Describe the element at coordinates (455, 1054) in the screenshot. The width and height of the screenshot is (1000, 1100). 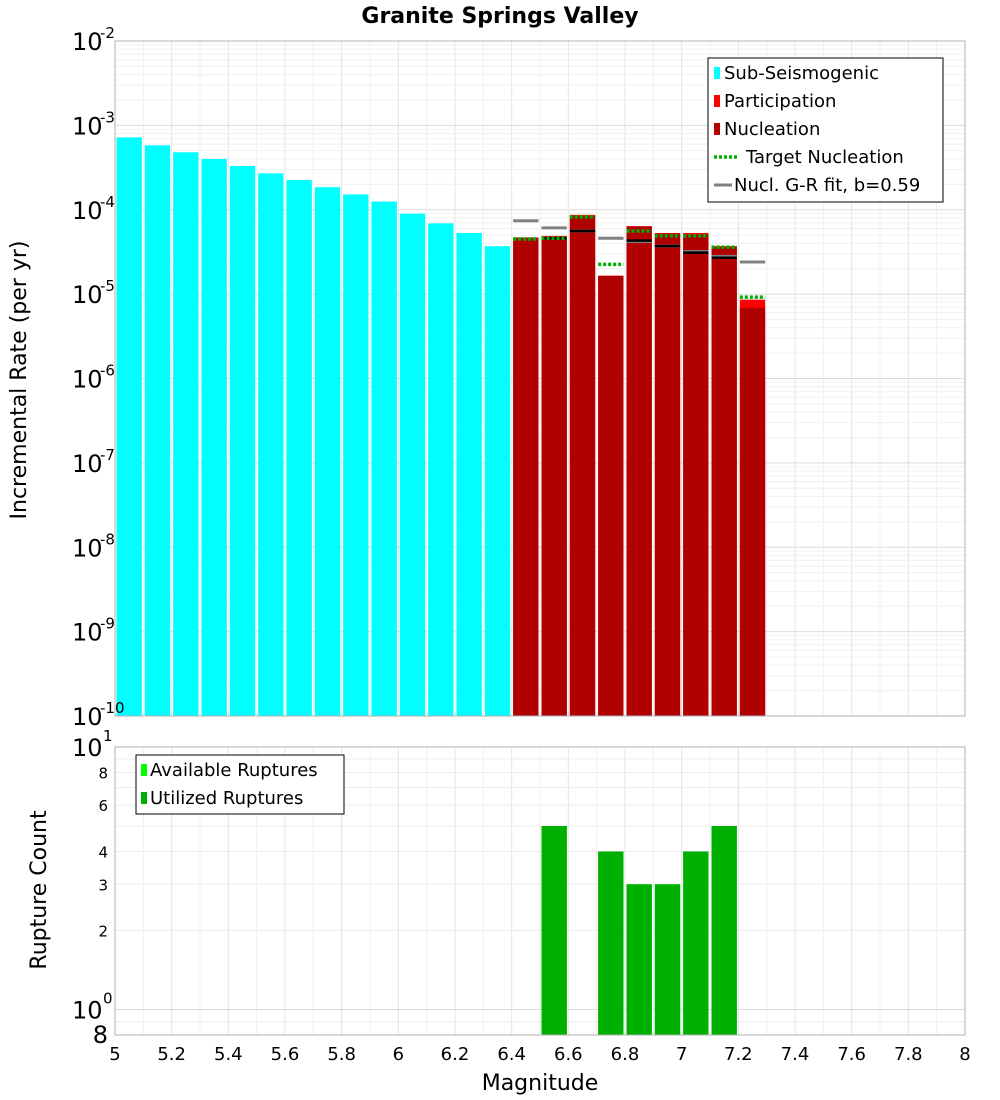
I see `x-tick-label: 6.2` at that location.